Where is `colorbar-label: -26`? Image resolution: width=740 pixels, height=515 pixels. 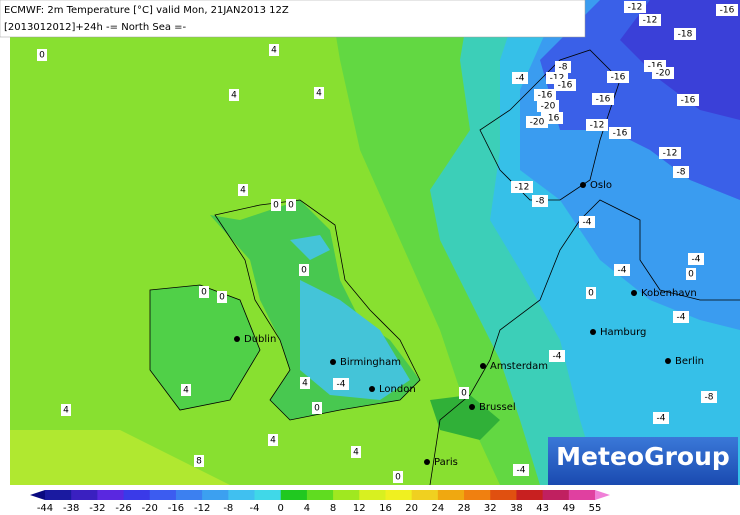 colorbar-label: -26 is located at coordinates (123, 508).